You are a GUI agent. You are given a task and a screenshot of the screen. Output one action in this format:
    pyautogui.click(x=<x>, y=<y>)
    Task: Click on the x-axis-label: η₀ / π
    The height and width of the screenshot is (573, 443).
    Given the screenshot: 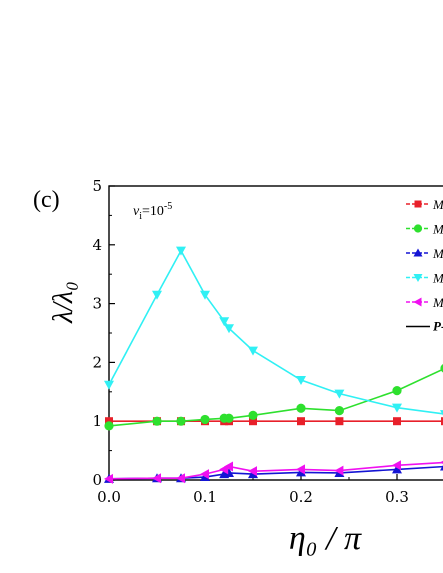 What is the action you would take?
    pyautogui.click(x=325, y=538)
    